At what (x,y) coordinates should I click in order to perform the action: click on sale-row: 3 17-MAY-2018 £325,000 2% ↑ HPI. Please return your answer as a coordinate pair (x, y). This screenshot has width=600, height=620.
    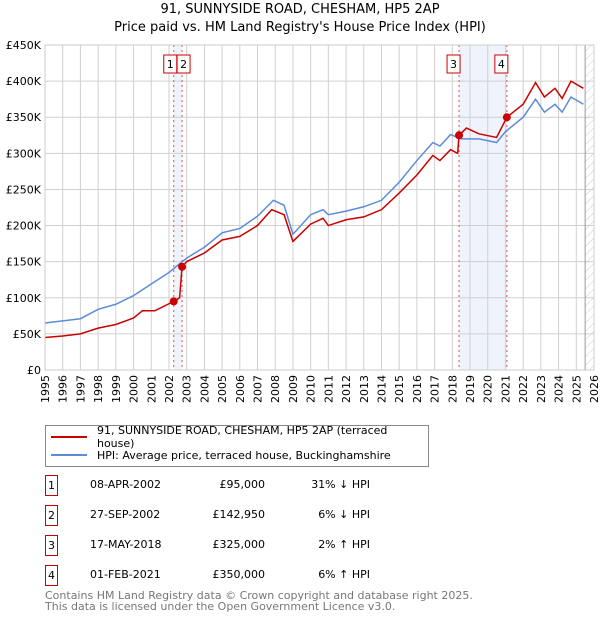
    Looking at the image, I should click on (245, 546).